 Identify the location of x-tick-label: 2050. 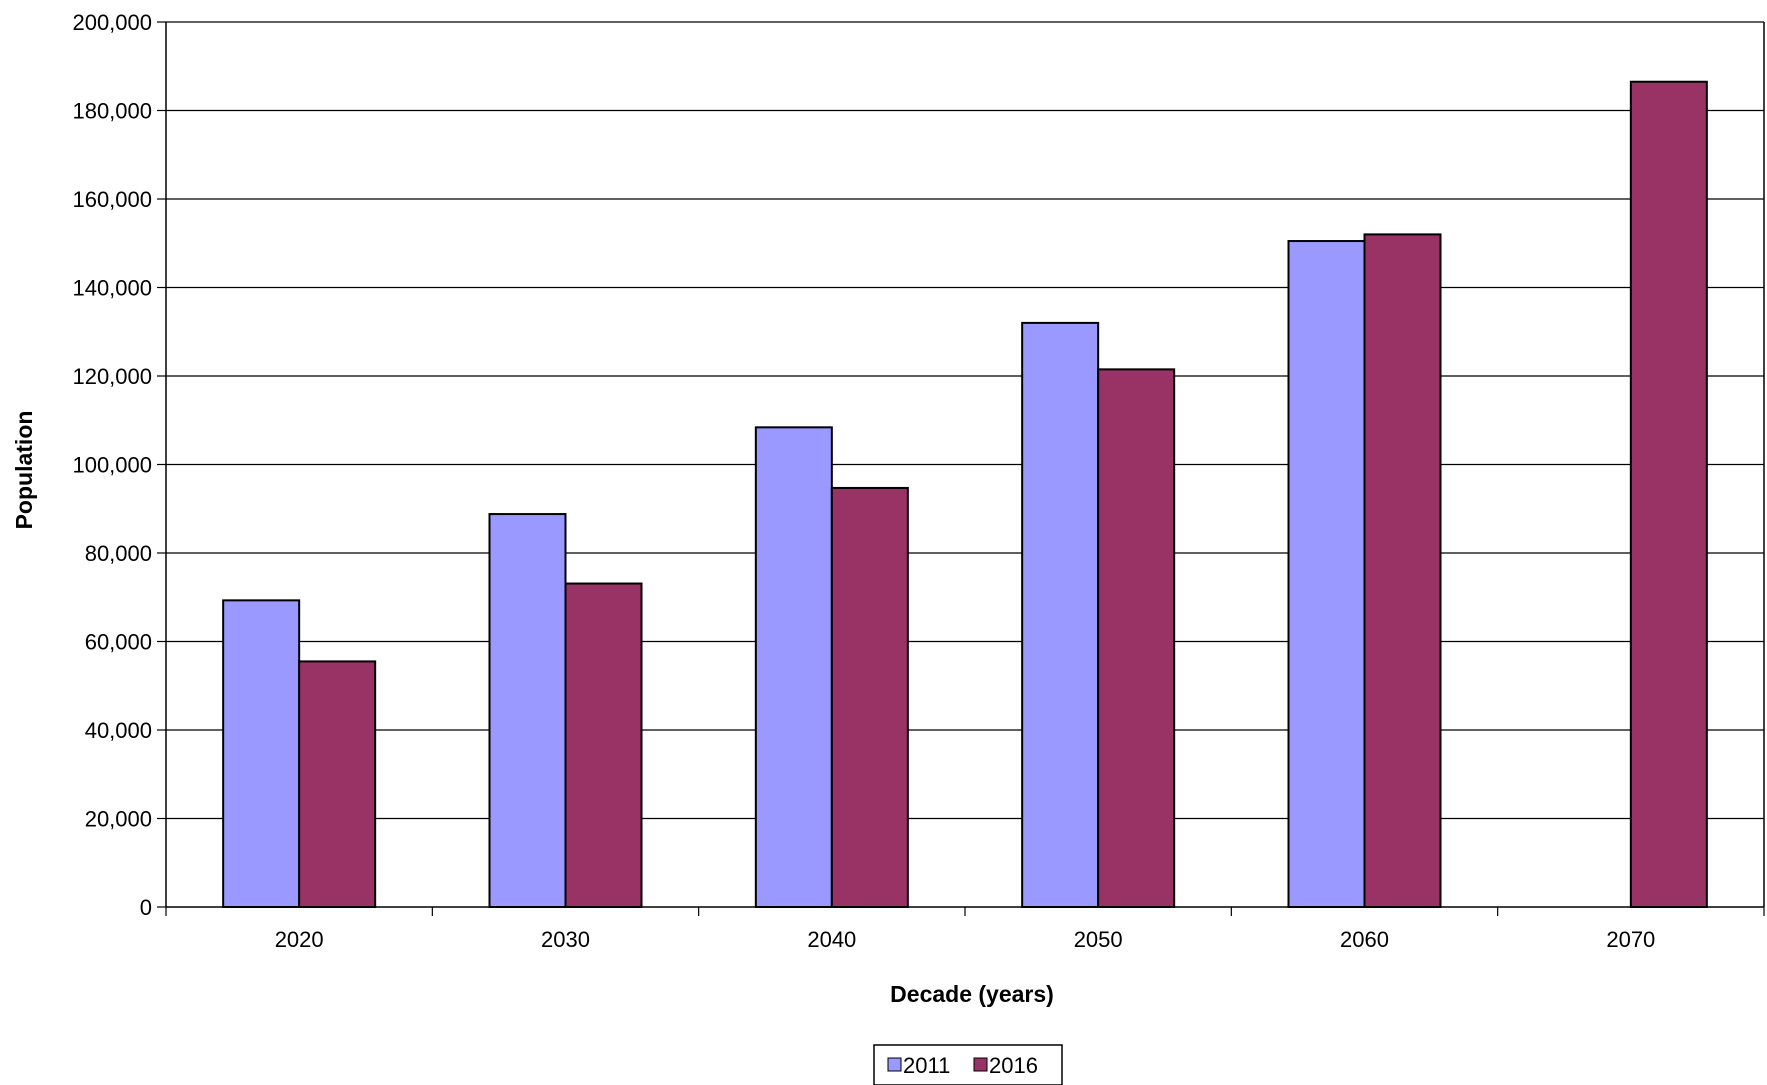
(1098, 939).